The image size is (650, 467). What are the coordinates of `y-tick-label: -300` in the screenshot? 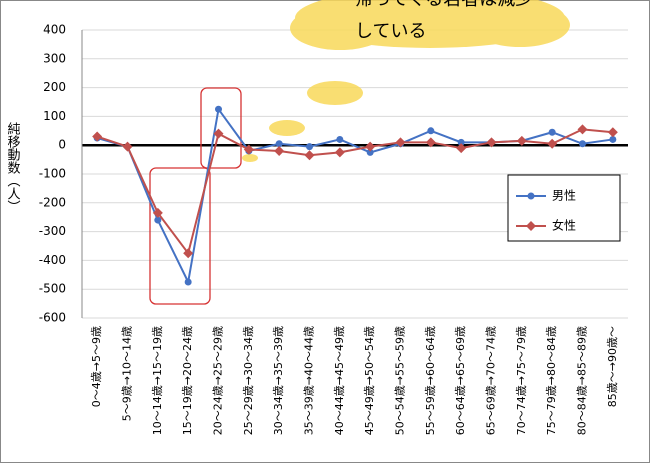 It's located at (52, 231).